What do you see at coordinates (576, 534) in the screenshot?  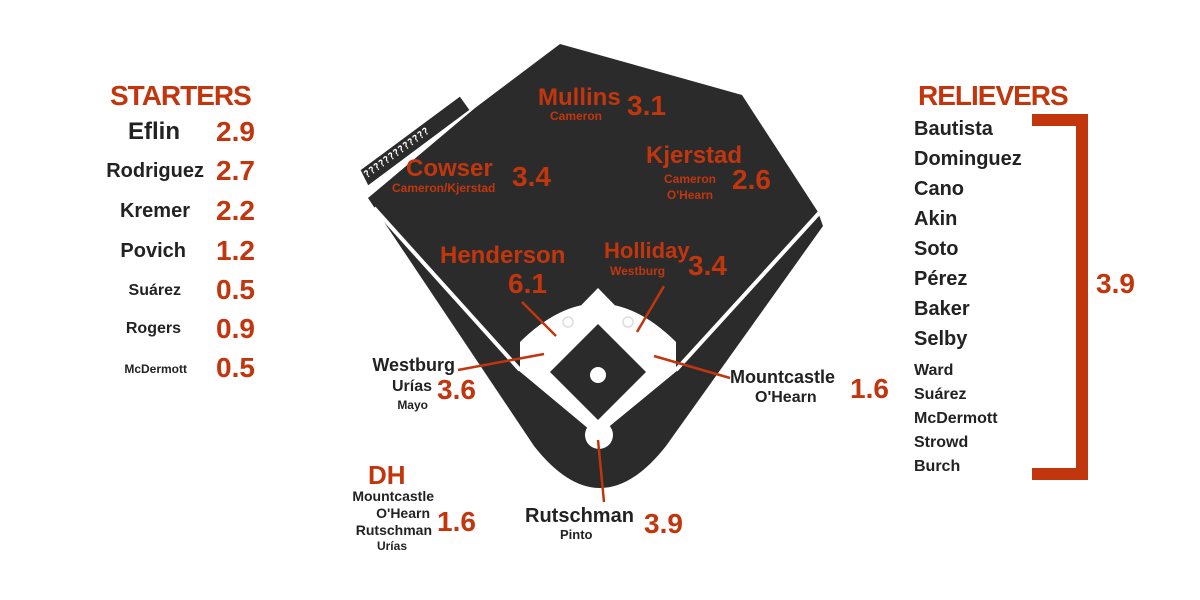 I see `c-backup: Pinto` at bounding box center [576, 534].